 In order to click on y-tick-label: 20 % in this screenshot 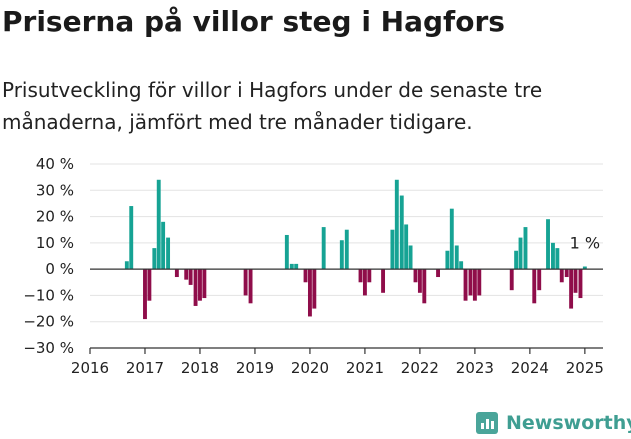, I will do `click(55, 217)`.